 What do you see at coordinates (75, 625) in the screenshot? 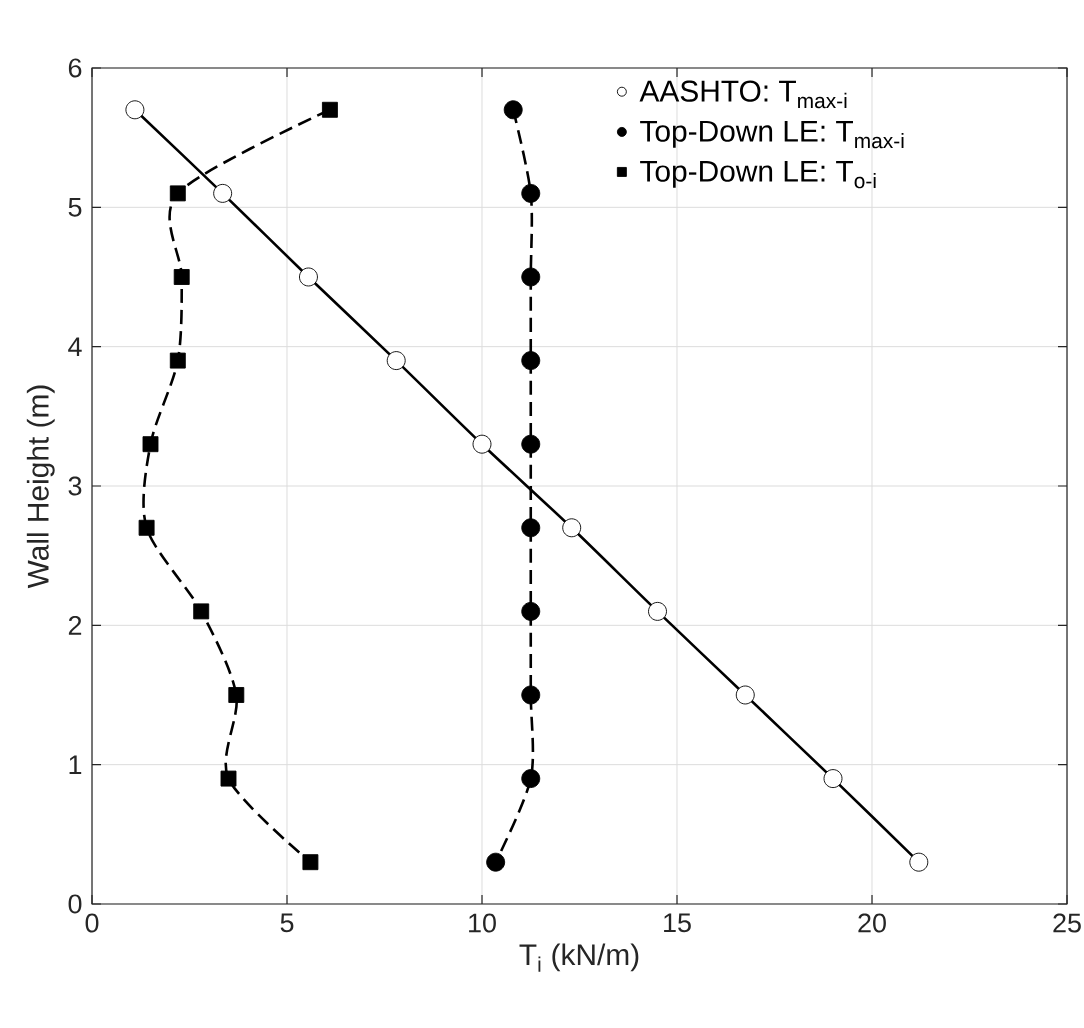
I see `y-tick-label: 2` at bounding box center [75, 625].